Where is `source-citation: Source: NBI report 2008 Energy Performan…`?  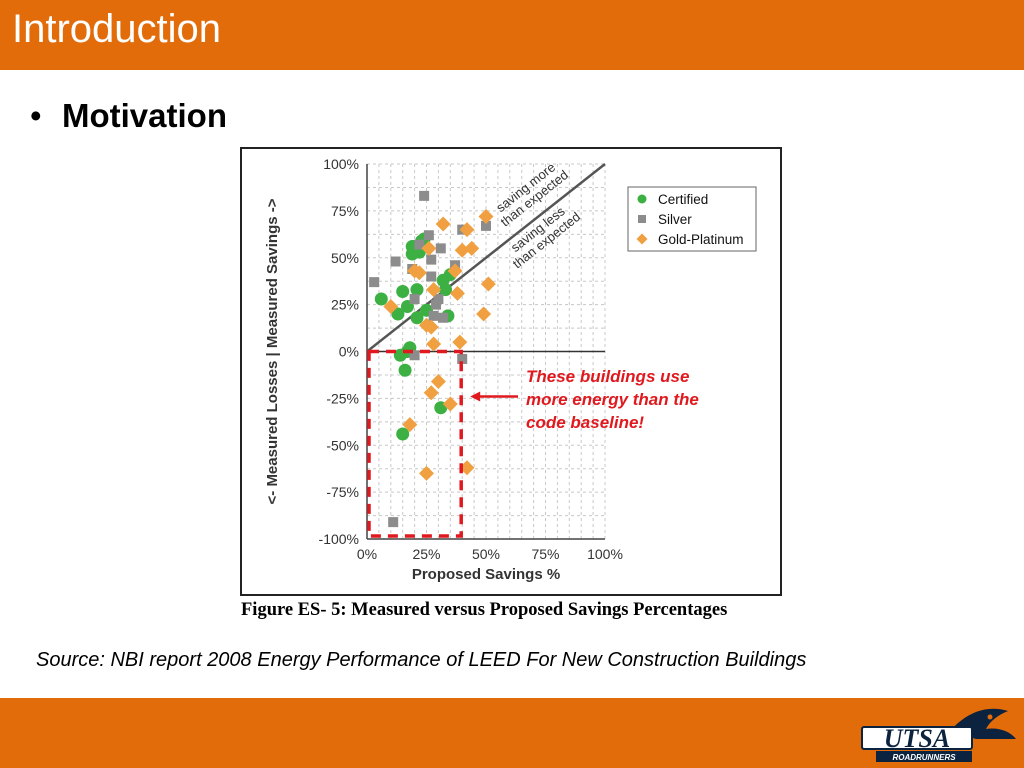 source-citation: Source: NBI report 2008 Energy Performan… is located at coordinates (421, 660).